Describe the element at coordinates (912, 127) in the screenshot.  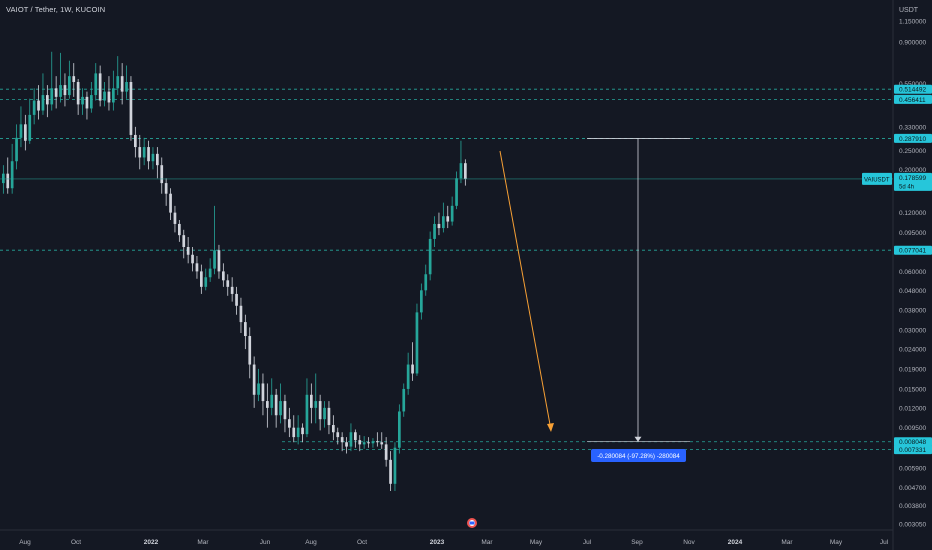
I see `price-tick-label: 0.330000` at that location.